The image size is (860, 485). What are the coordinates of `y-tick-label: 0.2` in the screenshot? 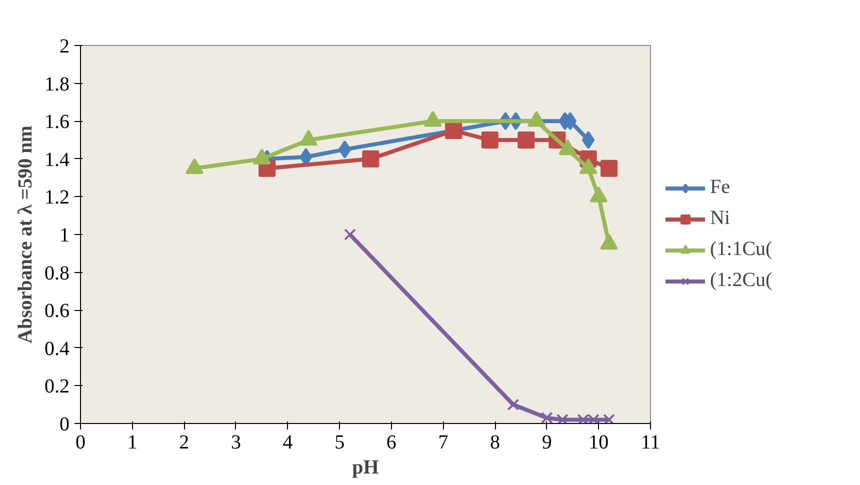 It's located at (57, 387).